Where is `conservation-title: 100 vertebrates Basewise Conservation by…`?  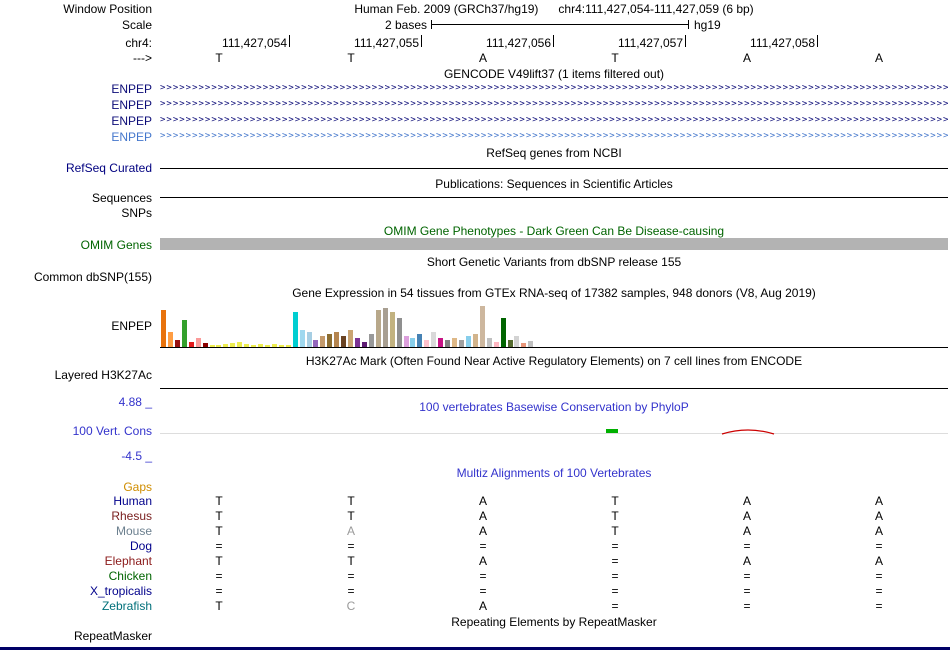
conservation-title: 100 vertebrates Basewise Conservation by… is located at coordinates (554, 407).